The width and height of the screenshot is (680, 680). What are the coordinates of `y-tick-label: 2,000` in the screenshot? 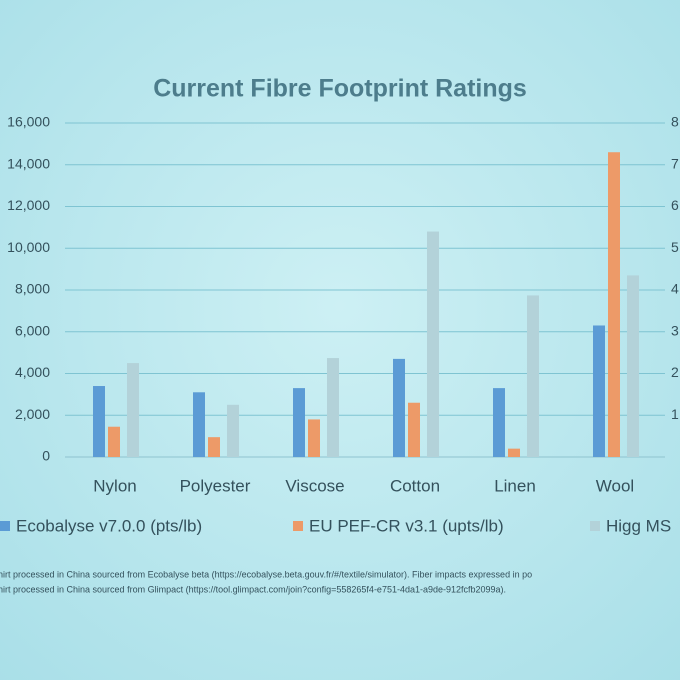 It's located at (32, 414).